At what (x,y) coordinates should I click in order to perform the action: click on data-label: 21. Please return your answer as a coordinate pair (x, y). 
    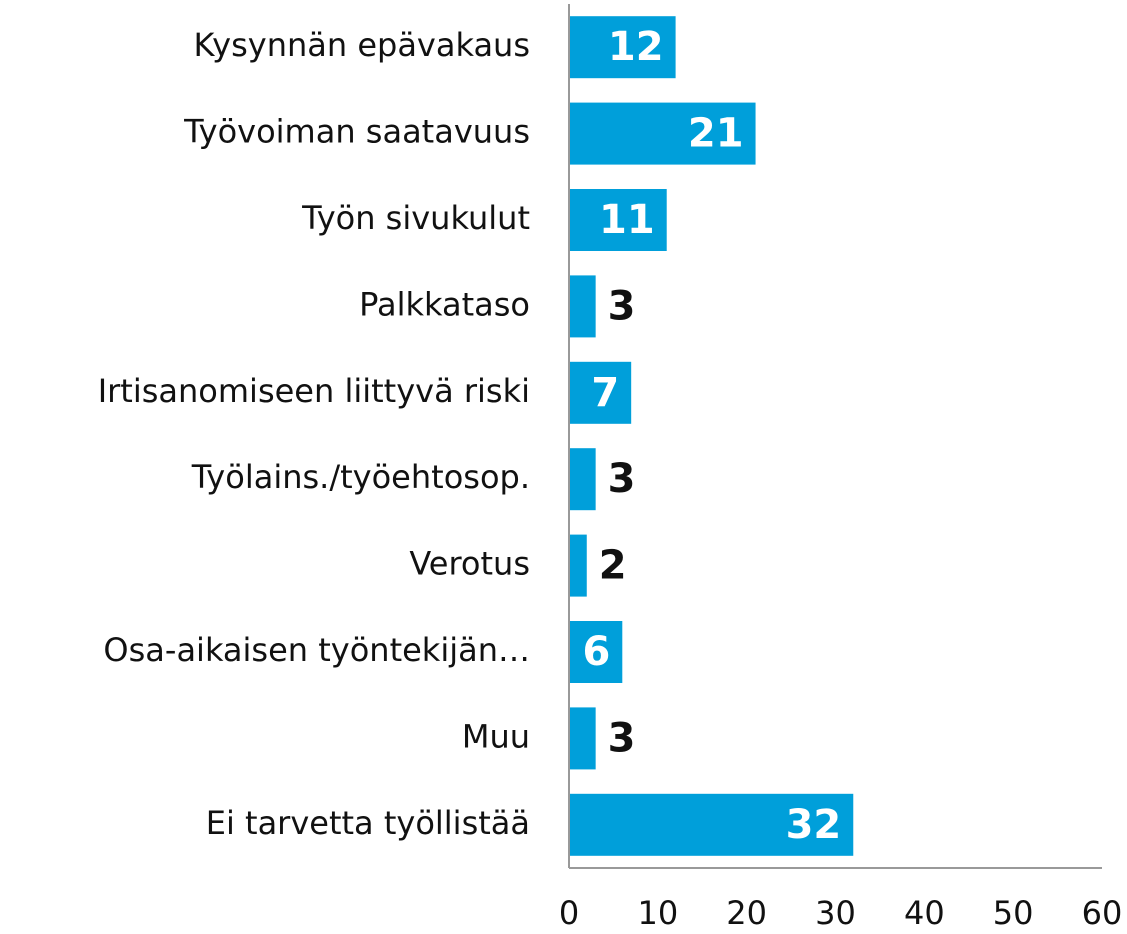
    Looking at the image, I should click on (716, 134).